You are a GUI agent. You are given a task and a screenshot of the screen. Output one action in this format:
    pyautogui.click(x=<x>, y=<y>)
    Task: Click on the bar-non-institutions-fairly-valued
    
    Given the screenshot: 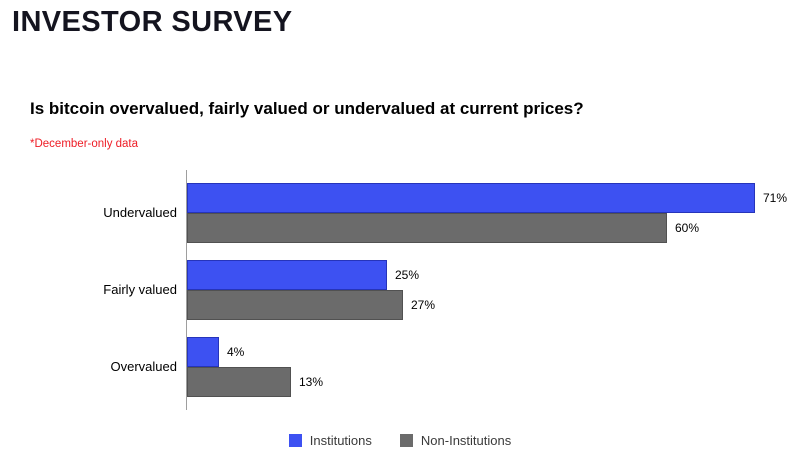 What is the action you would take?
    pyautogui.click(x=295, y=305)
    